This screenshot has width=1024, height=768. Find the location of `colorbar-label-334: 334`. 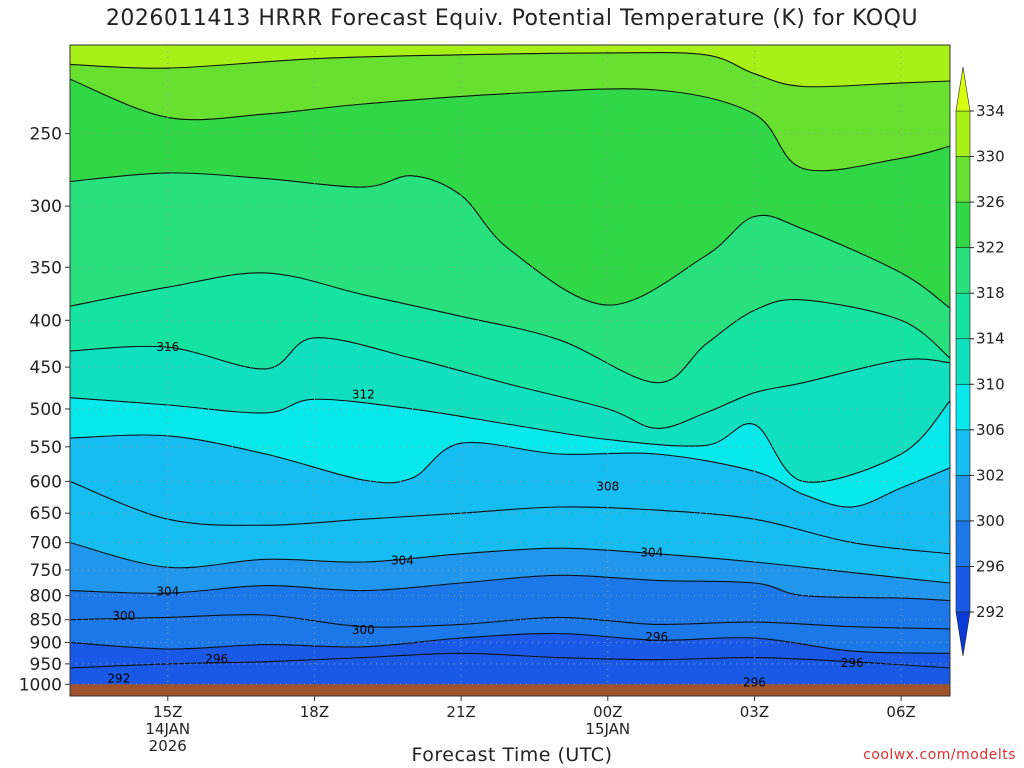

colorbar-label-334: 334 is located at coordinates (990, 111).